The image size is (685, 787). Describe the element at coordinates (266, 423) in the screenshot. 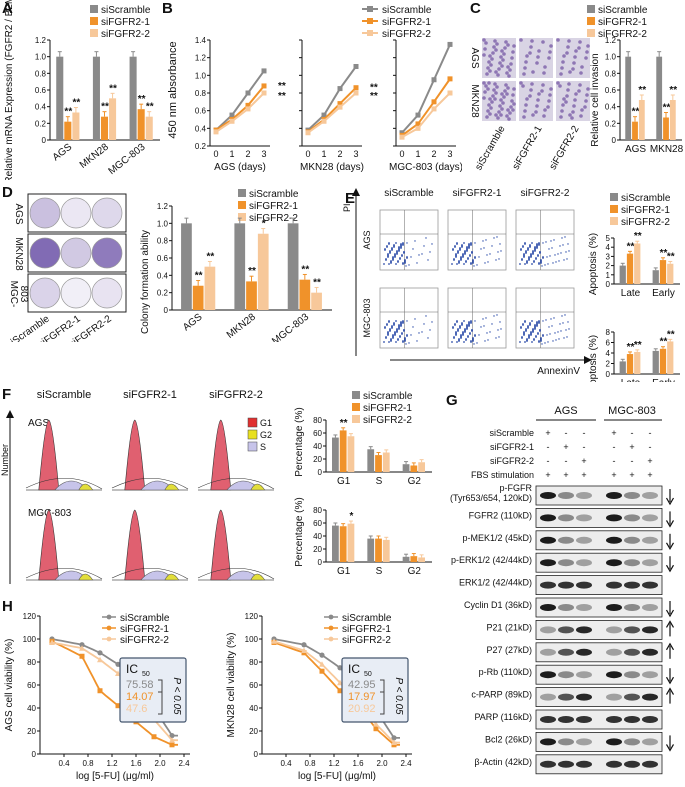

I see `panel-f-key-label: G1` at that location.